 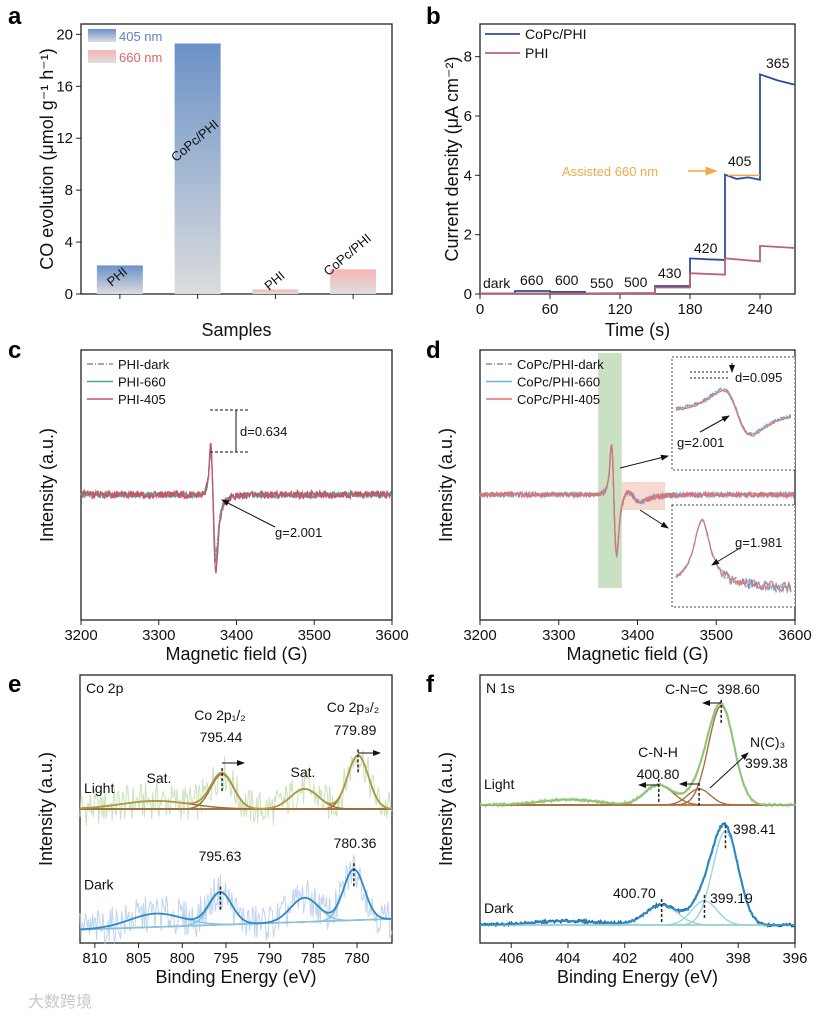 I want to click on x-tick-label: 398, so click(x=738, y=958).